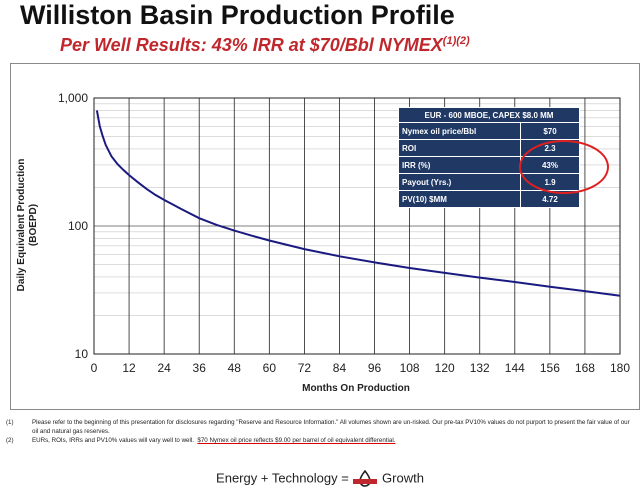  Describe the element at coordinates (550, 131) in the screenshot. I see `table-row-value: $70` at that location.